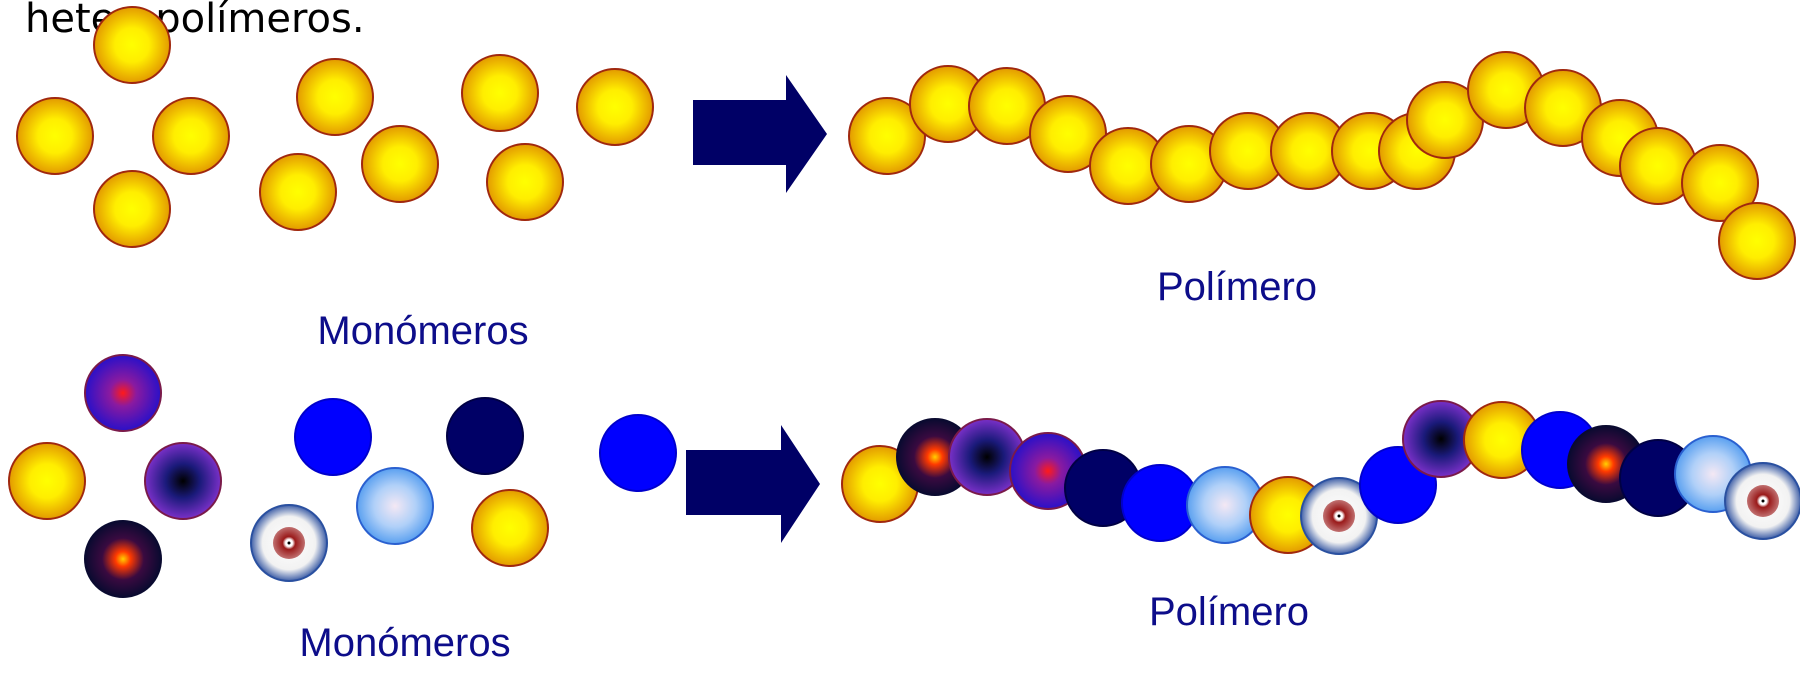  I want to click on polymer-label-1: Polímero, so click(1237, 287).